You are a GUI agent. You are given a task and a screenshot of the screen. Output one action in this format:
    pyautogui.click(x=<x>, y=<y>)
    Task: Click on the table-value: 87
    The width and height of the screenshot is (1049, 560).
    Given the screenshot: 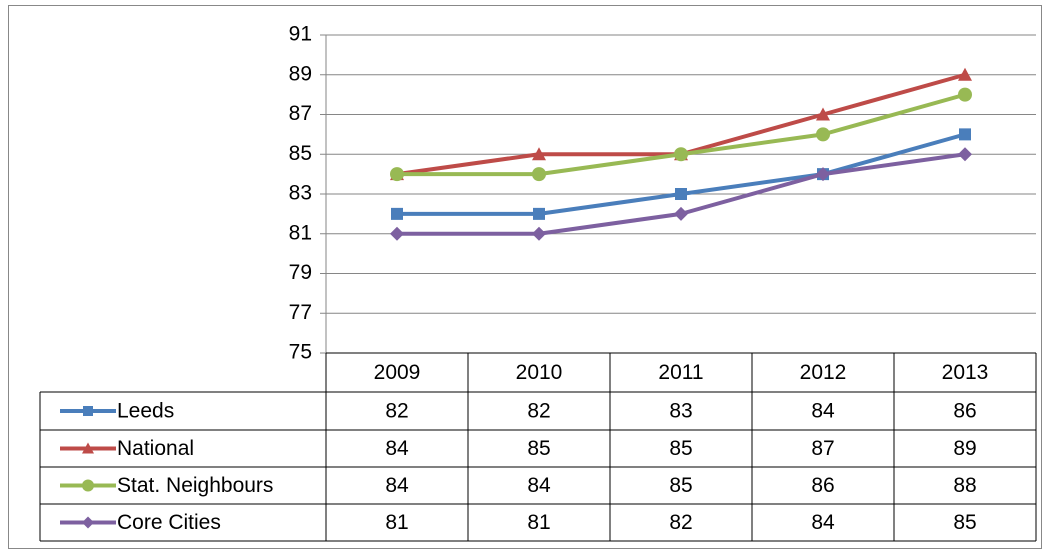 What is the action you would take?
    pyautogui.click(x=822, y=448)
    